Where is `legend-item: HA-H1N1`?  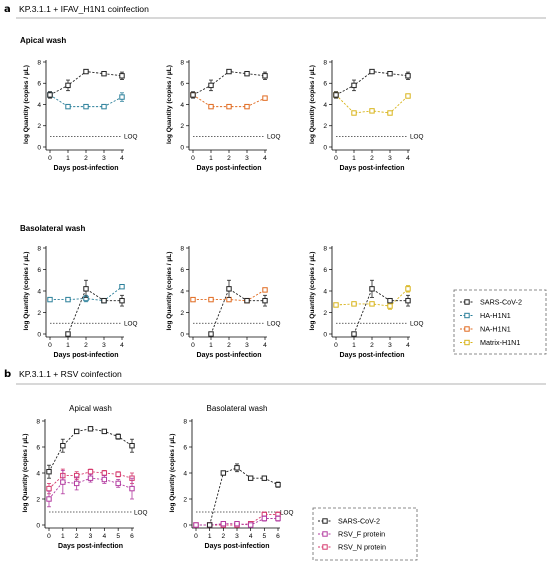
legend-item: HA-H1N1 is located at coordinates (485, 315).